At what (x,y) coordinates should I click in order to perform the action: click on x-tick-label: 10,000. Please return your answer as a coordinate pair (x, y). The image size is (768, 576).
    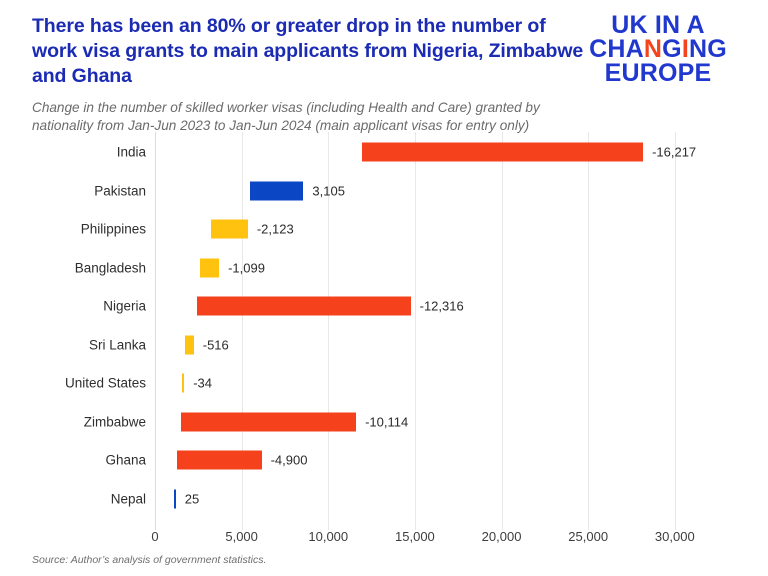
    Looking at the image, I should click on (328, 536).